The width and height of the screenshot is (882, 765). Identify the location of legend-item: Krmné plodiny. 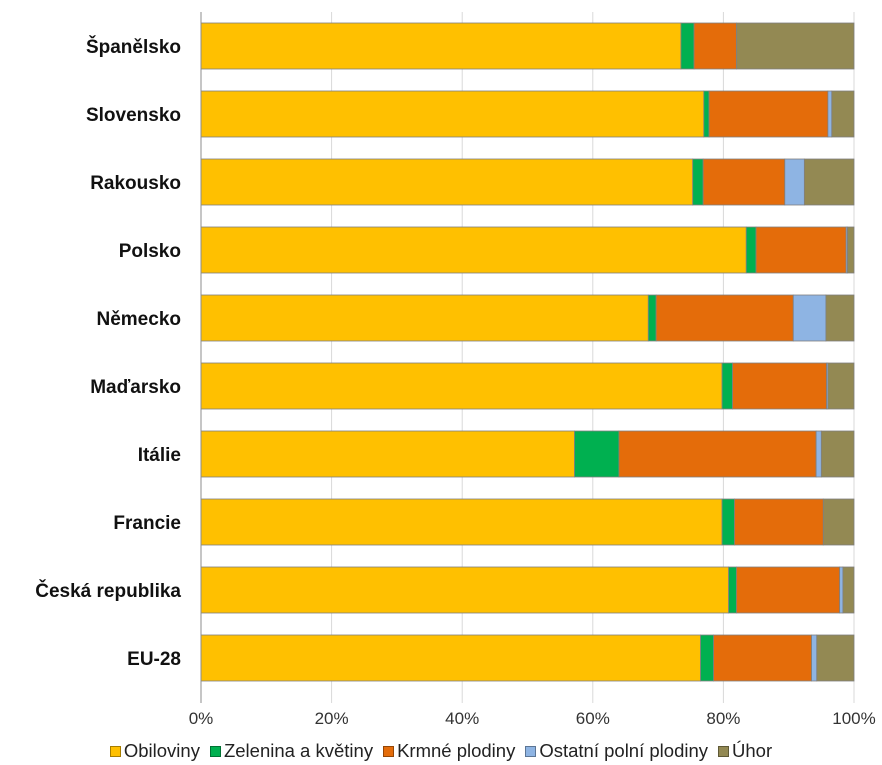
(449, 751).